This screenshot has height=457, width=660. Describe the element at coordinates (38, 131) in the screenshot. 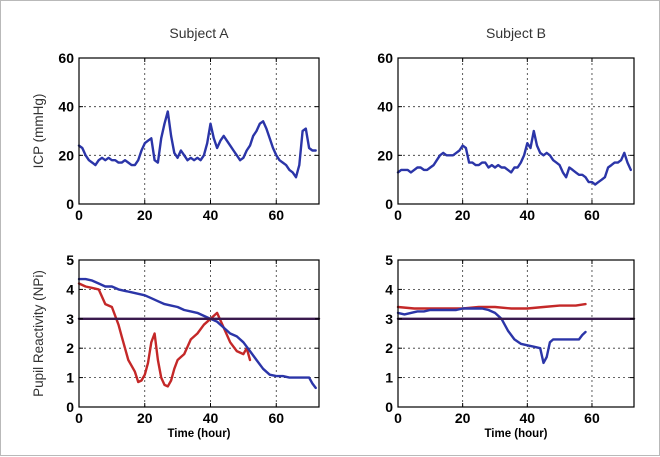

I see `y-axis-label: ICP (mmHg)` at that location.